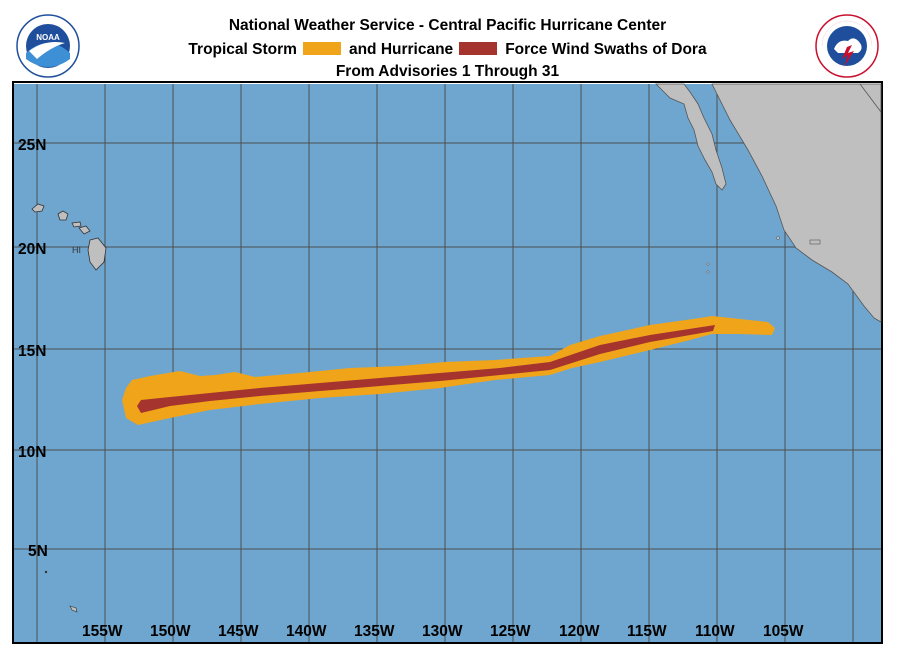 Image resolution: width=897 pixels, height=656 pixels. I want to click on noaa-logo-text: NOAA, so click(48, 37).